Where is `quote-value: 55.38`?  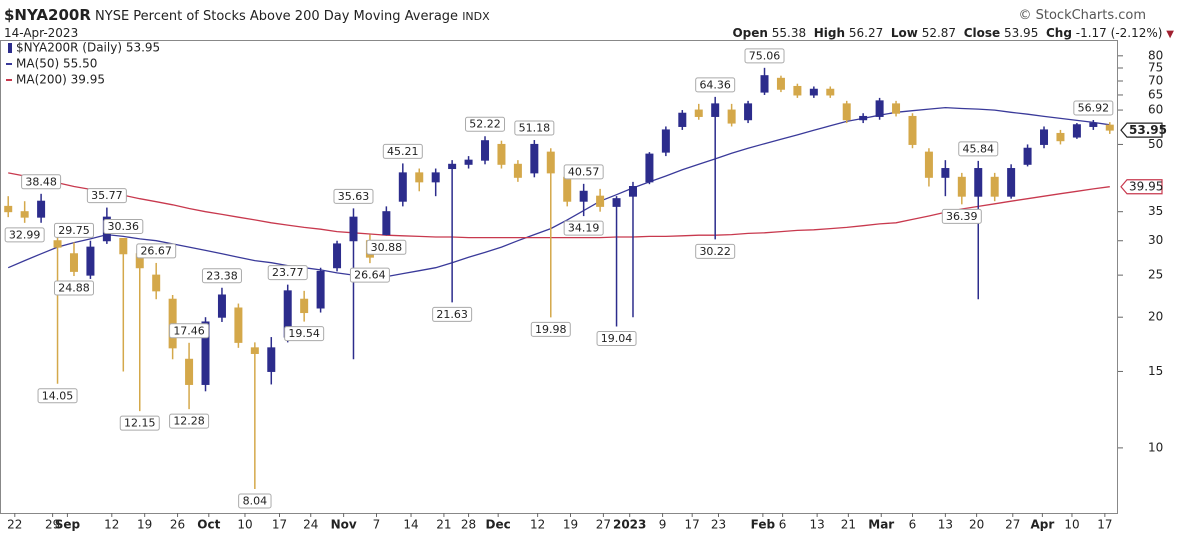 quote-value: 55.38 is located at coordinates (789, 33).